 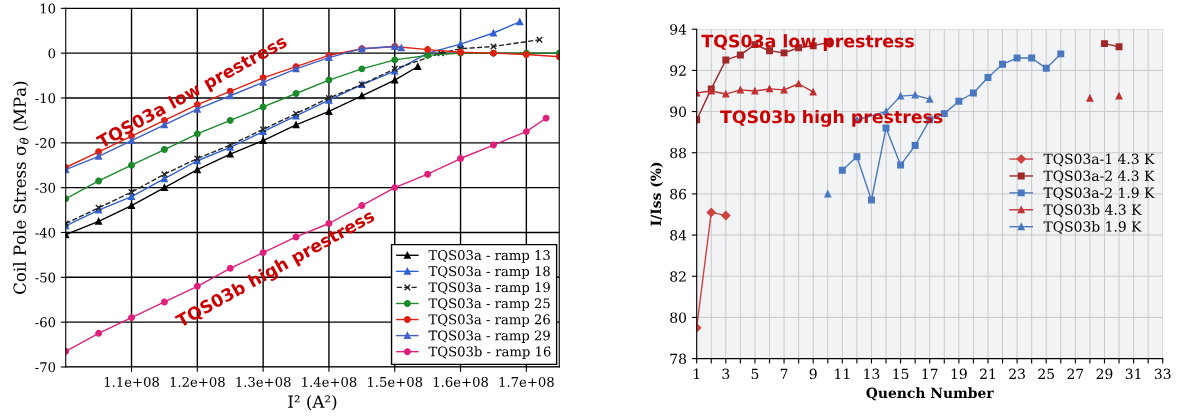 What do you see at coordinates (930, 394) in the screenshot?
I see `x-axis-title: Quench Number` at bounding box center [930, 394].